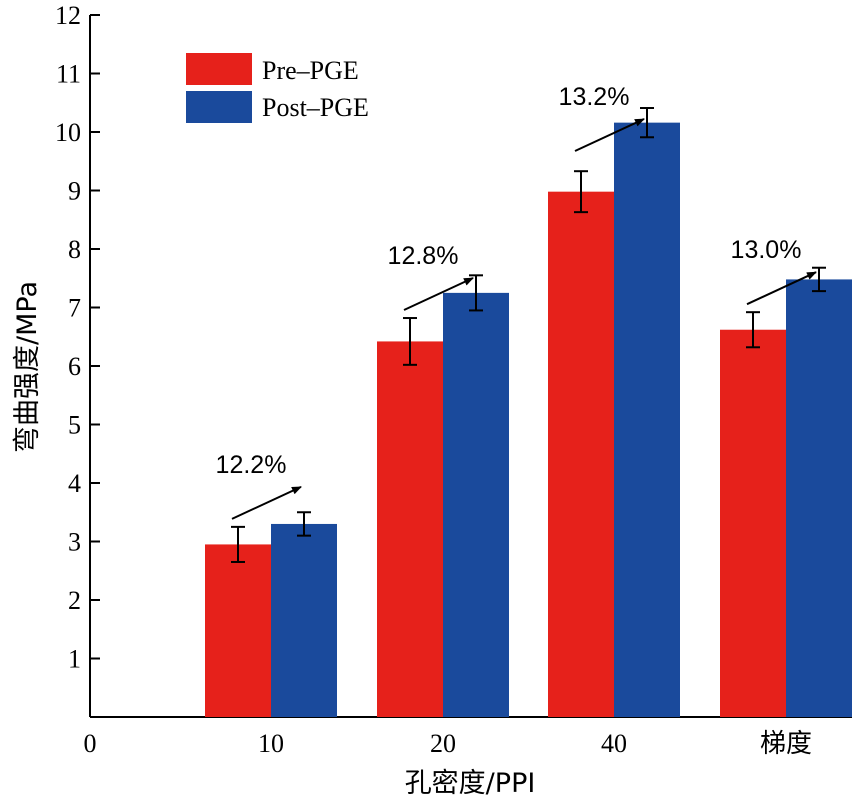 This screenshot has height=807, width=866. I want to click on y-tick-label: 2, so click(74, 600).